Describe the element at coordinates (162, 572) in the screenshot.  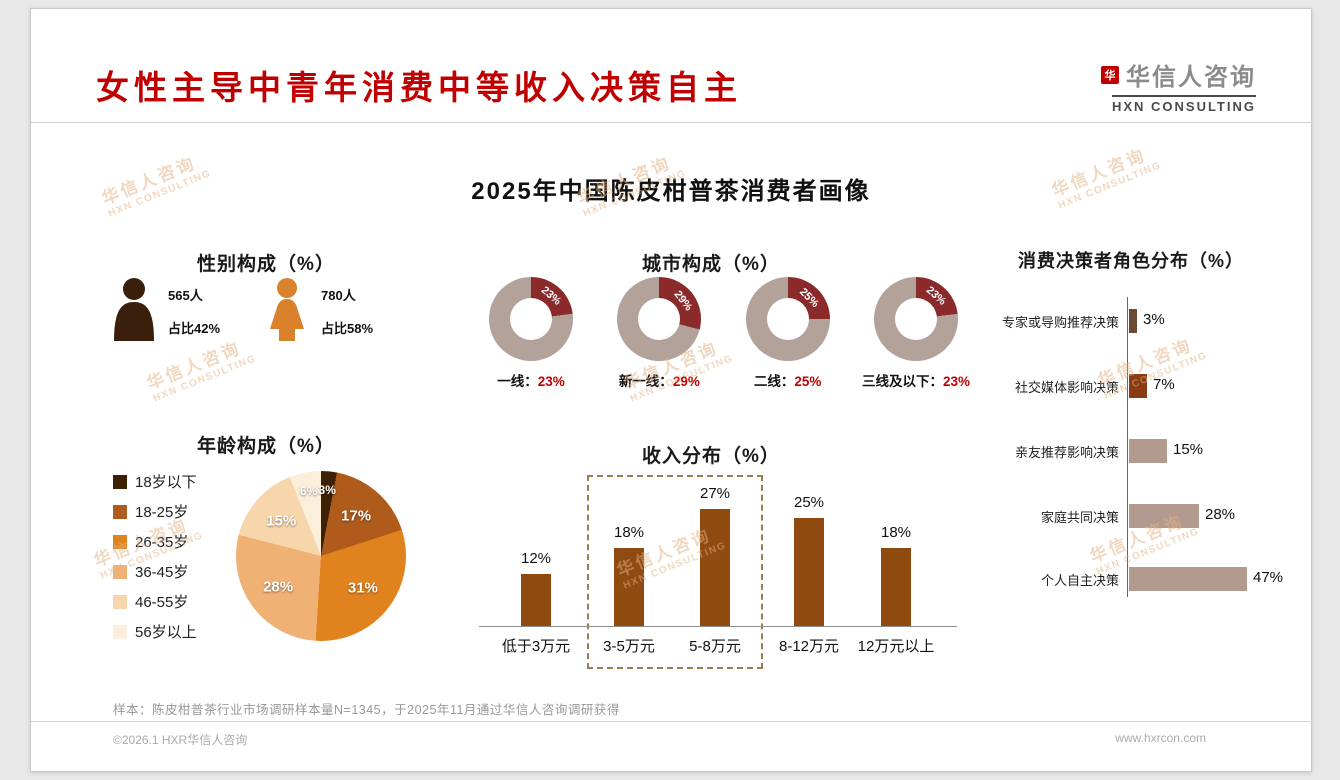
I see `age-legend-label: 36-45岁` at that location.